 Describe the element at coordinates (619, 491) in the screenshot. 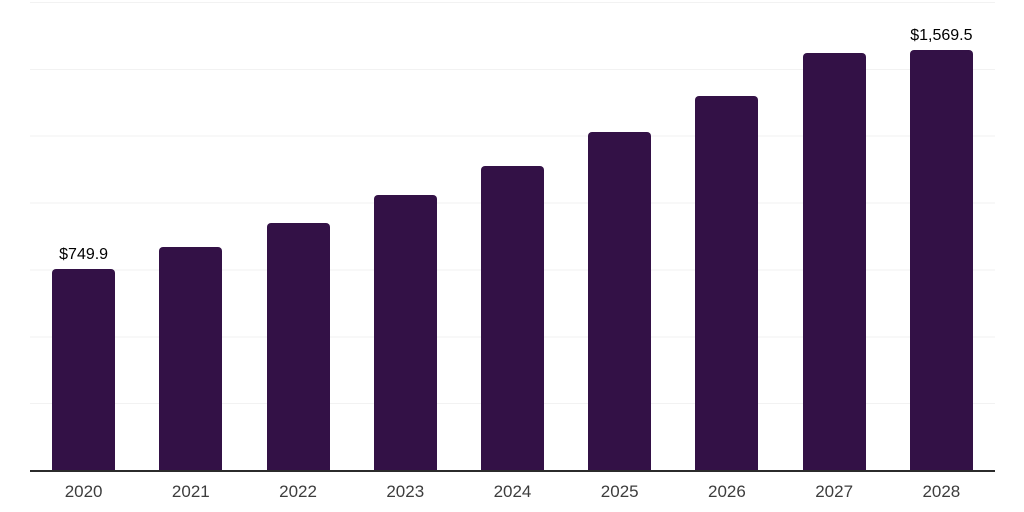

I see `x-tick-label: 2025` at that location.